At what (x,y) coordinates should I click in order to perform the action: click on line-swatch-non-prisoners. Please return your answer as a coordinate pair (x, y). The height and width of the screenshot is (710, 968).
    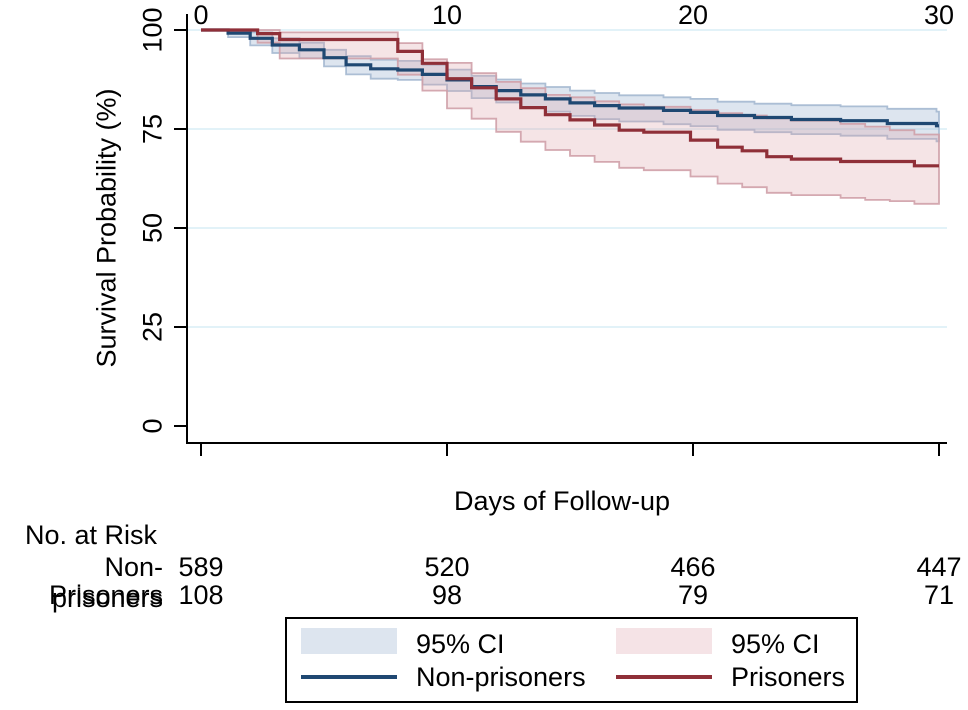
    Looking at the image, I should click on (349, 677).